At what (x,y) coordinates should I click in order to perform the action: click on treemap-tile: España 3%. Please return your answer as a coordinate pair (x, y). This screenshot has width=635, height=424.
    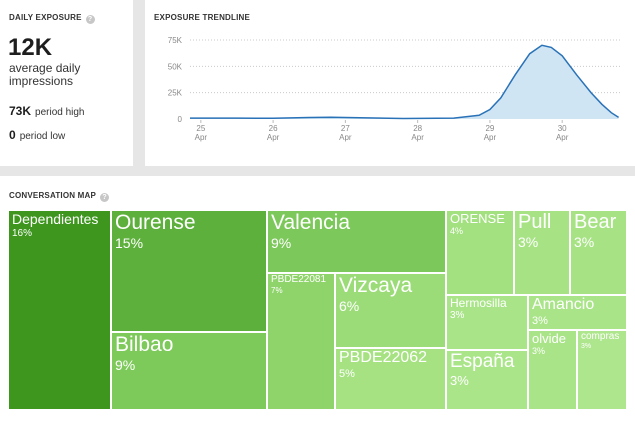
    Looking at the image, I should click on (487, 380).